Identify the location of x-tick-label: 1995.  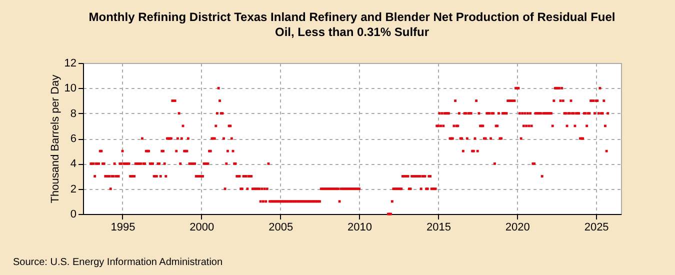
(123, 228).